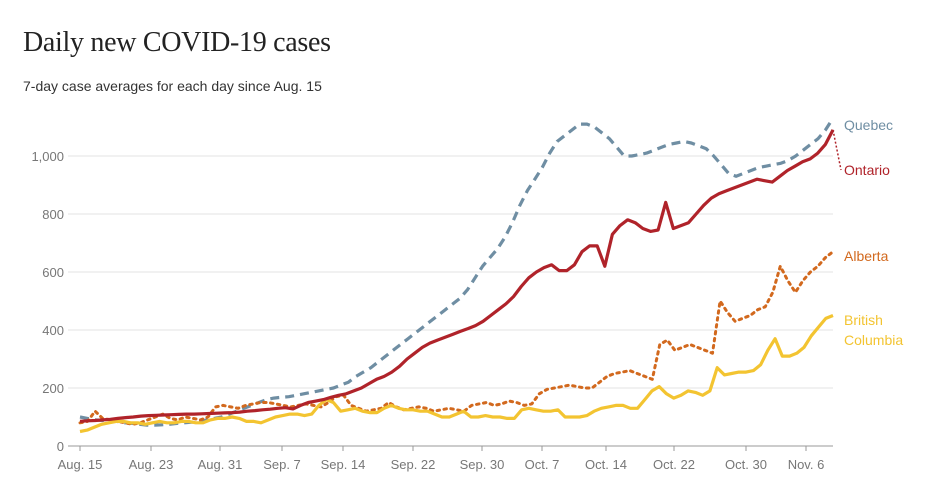 The image size is (949, 490). I want to click on x-tick-label: Oct. 14, so click(606, 464).